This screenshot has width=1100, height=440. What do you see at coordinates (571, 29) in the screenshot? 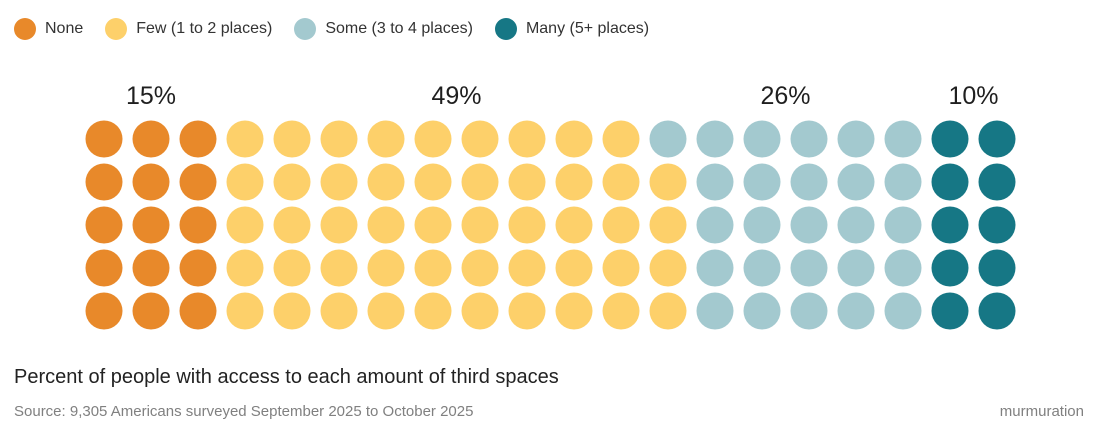
I see `legend-item-many: Many (5+ places)` at bounding box center [571, 29].